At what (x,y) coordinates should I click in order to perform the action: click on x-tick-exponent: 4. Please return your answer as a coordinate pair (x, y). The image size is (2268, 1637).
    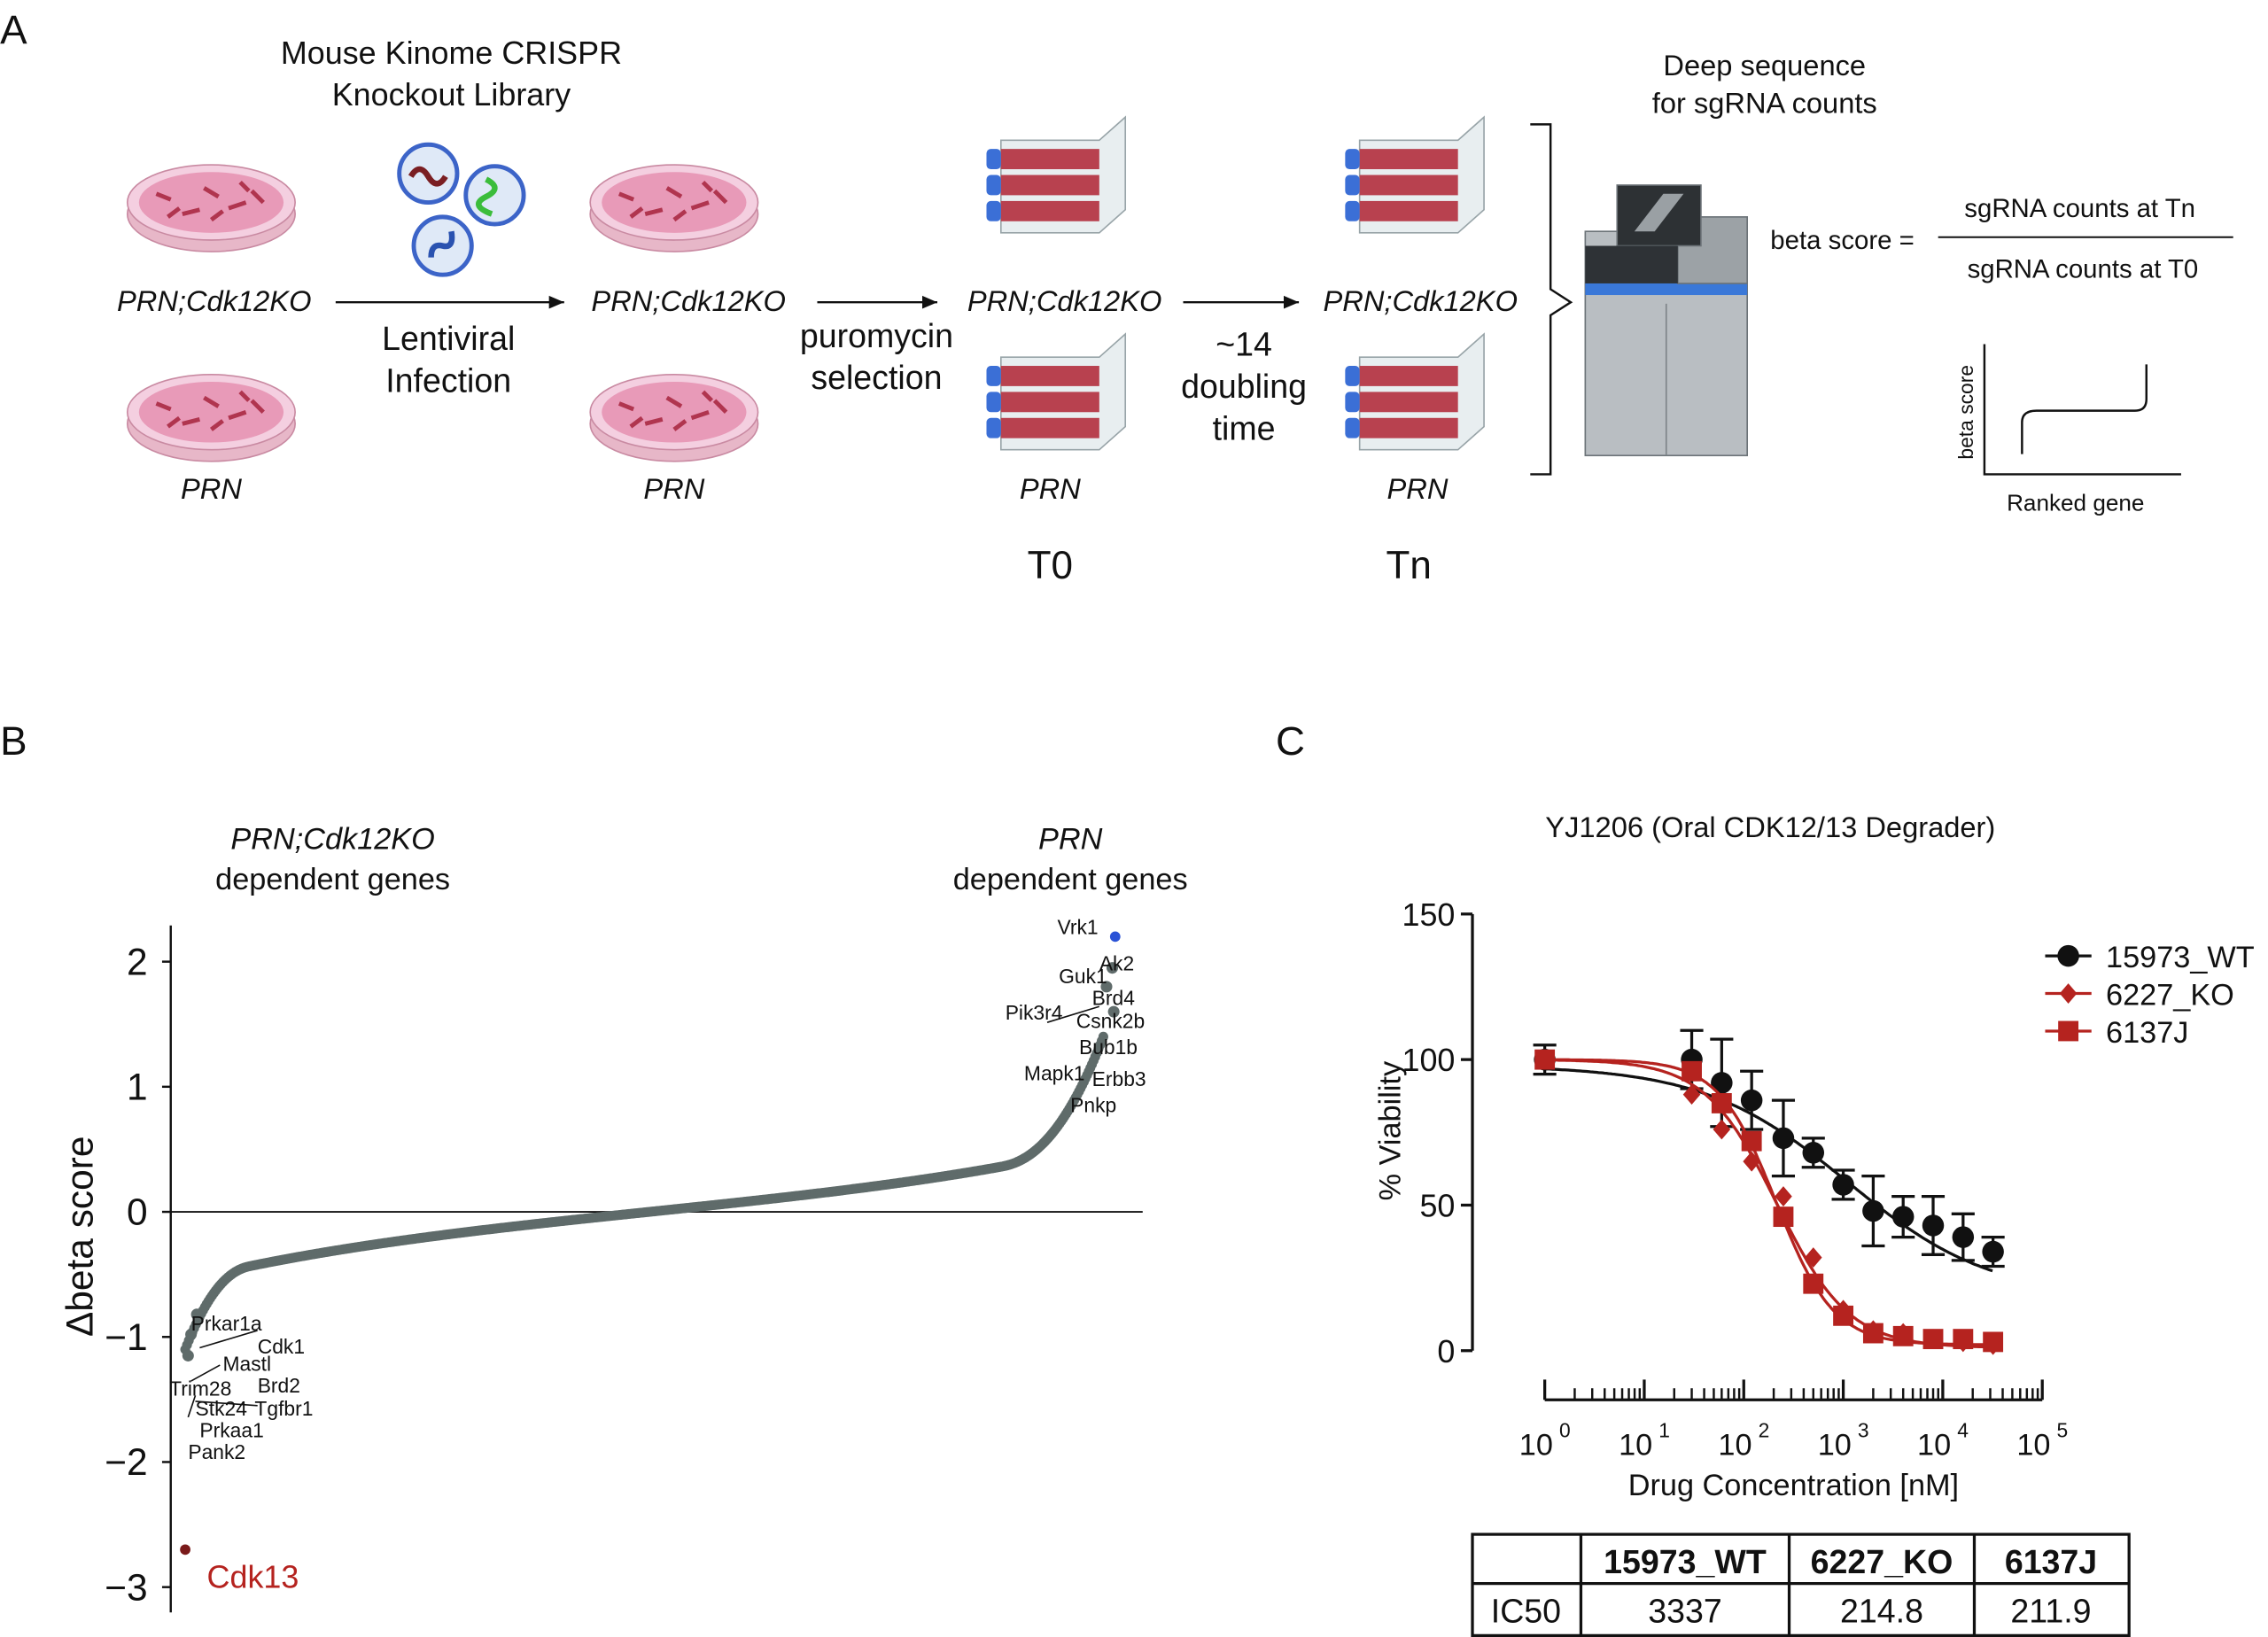
    Looking at the image, I should click on (1963, 1430).